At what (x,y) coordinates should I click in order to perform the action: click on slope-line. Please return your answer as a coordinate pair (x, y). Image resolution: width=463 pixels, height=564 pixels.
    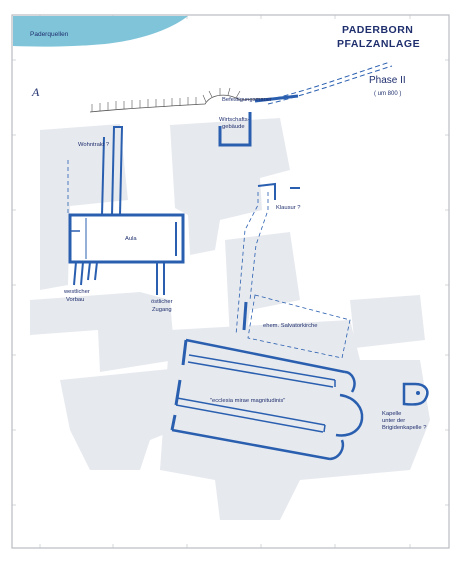
    Looking at the image, I should click on (181, 103).